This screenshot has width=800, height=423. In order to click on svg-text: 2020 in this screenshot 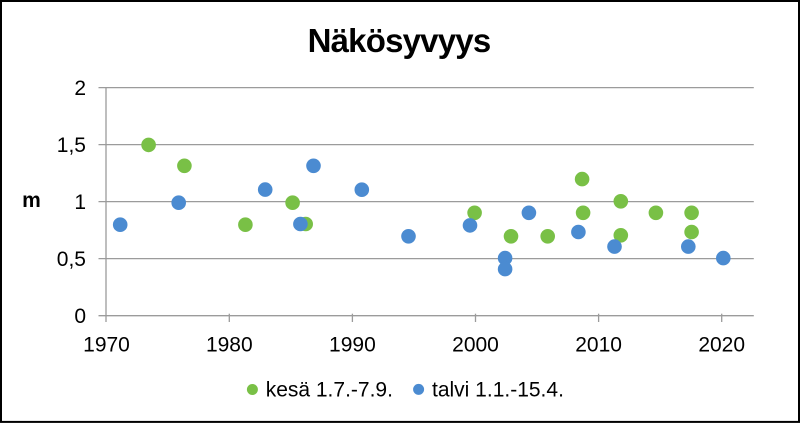, I will do `click(721, 345)`.